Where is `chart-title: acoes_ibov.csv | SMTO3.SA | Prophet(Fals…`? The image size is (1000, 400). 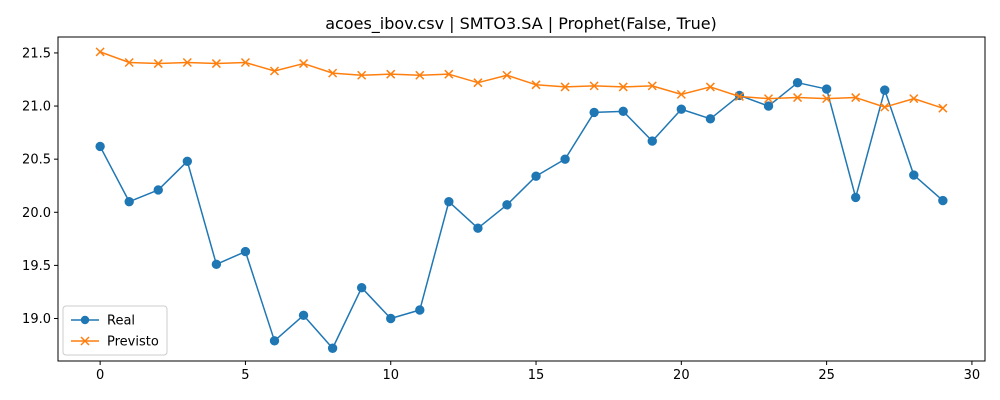 chart-title: acoes_ibov.csv | SMTO3.SA | Prophet(Fals… is located at coordinates (521, 24).